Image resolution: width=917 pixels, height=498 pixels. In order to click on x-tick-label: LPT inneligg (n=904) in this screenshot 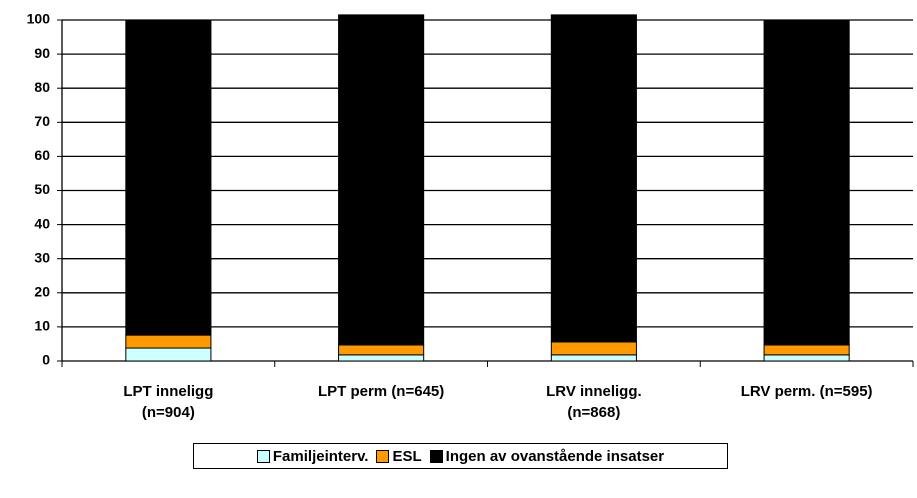, I will do `click(168, 402)`.